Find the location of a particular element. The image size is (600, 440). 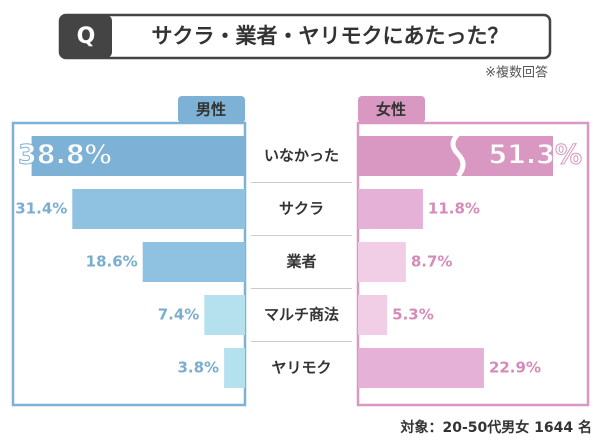

value-label: 8.7% is located at coordinates (432, 262).